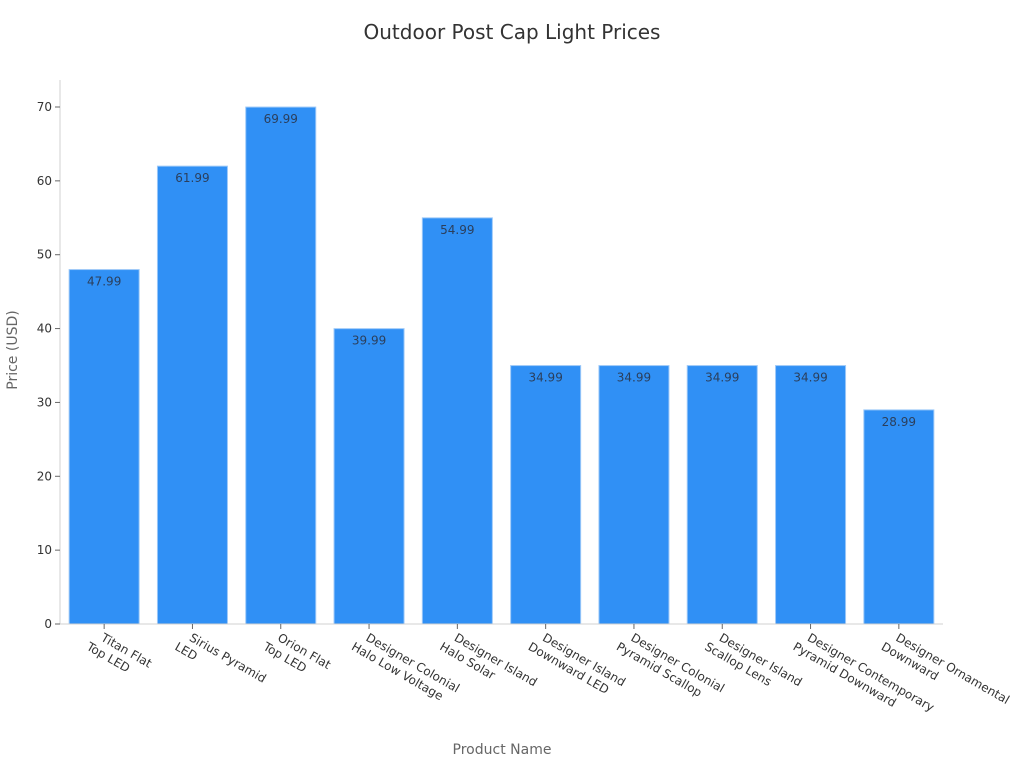 The image size is (1024, 768). Describe the element at coordinates (512, 32) in the screenshot. I see `chart-title: Outdoor Post Cap Light Prices` at that location.